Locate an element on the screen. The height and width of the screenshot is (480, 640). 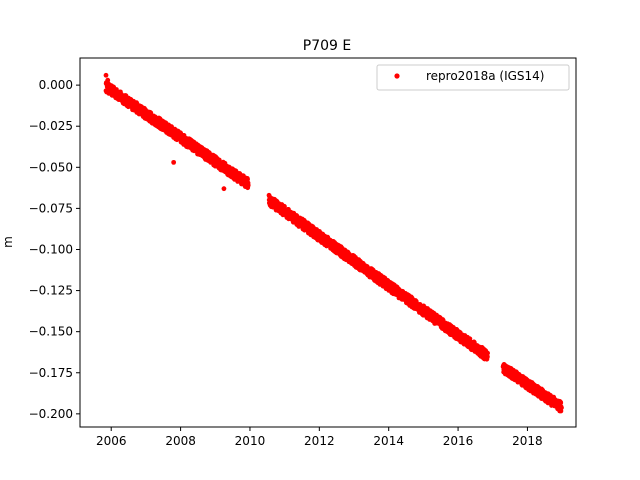
y-tick-label: −0.175 is located at coordinates (51, 373).